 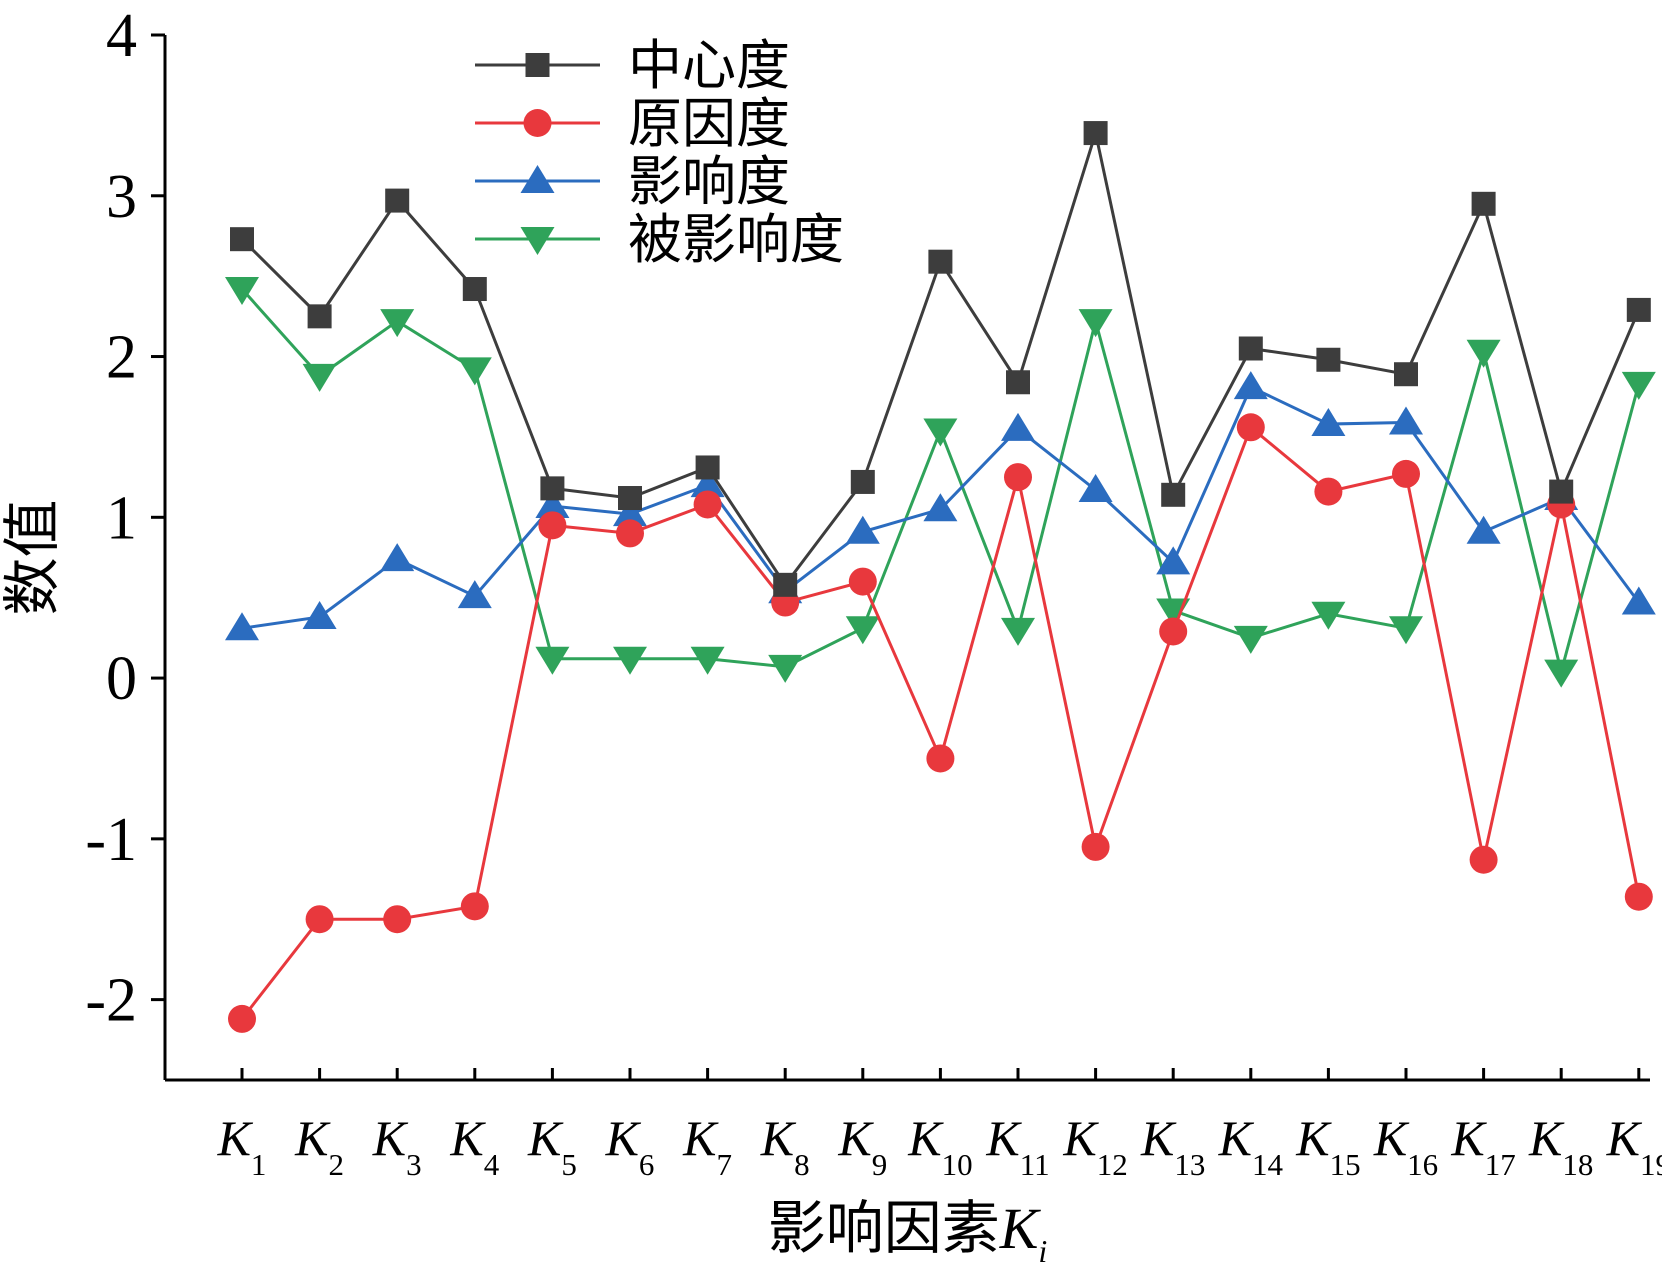 What do you see at coordinates (632, 123) in the screenshot?
I see `legend-item: 原因度` at bounding box center [632, 123].